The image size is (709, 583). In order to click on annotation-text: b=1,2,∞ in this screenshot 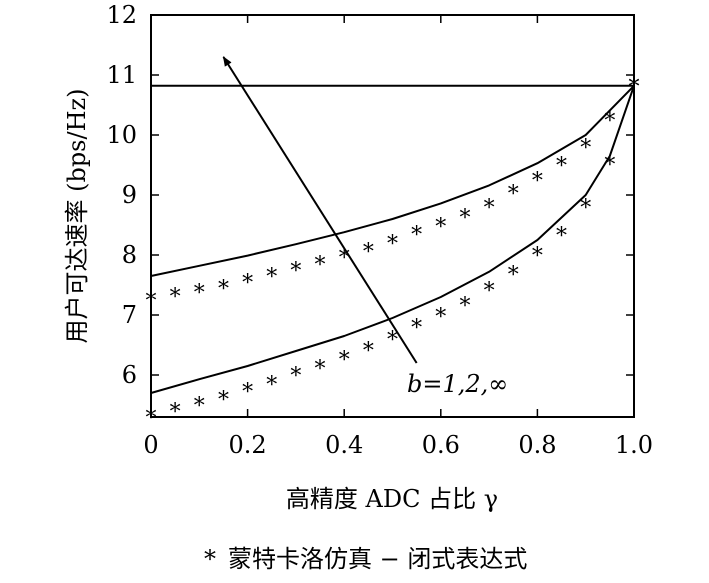, I will do `click(457, 384)`.